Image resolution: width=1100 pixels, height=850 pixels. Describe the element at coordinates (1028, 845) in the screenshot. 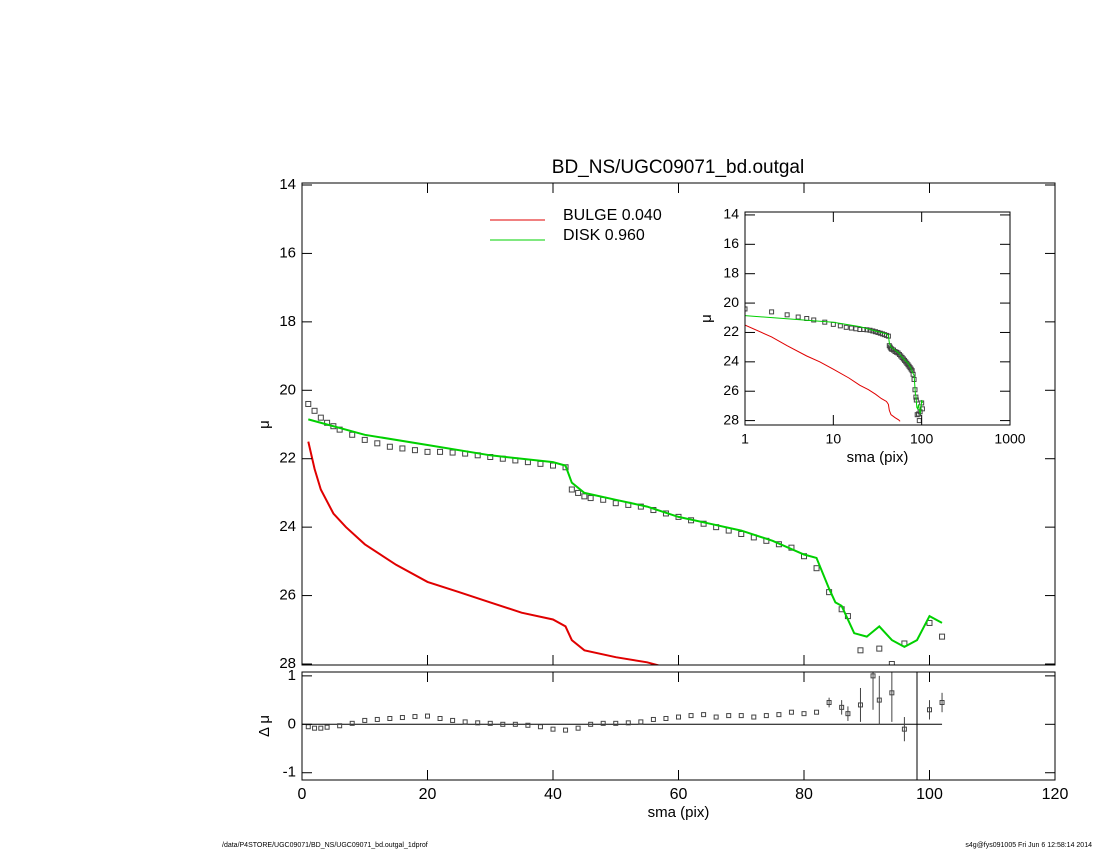

I see `footer-right: s4g@fys091005 Fri Jun 6 12:58:14 2014` at that location.